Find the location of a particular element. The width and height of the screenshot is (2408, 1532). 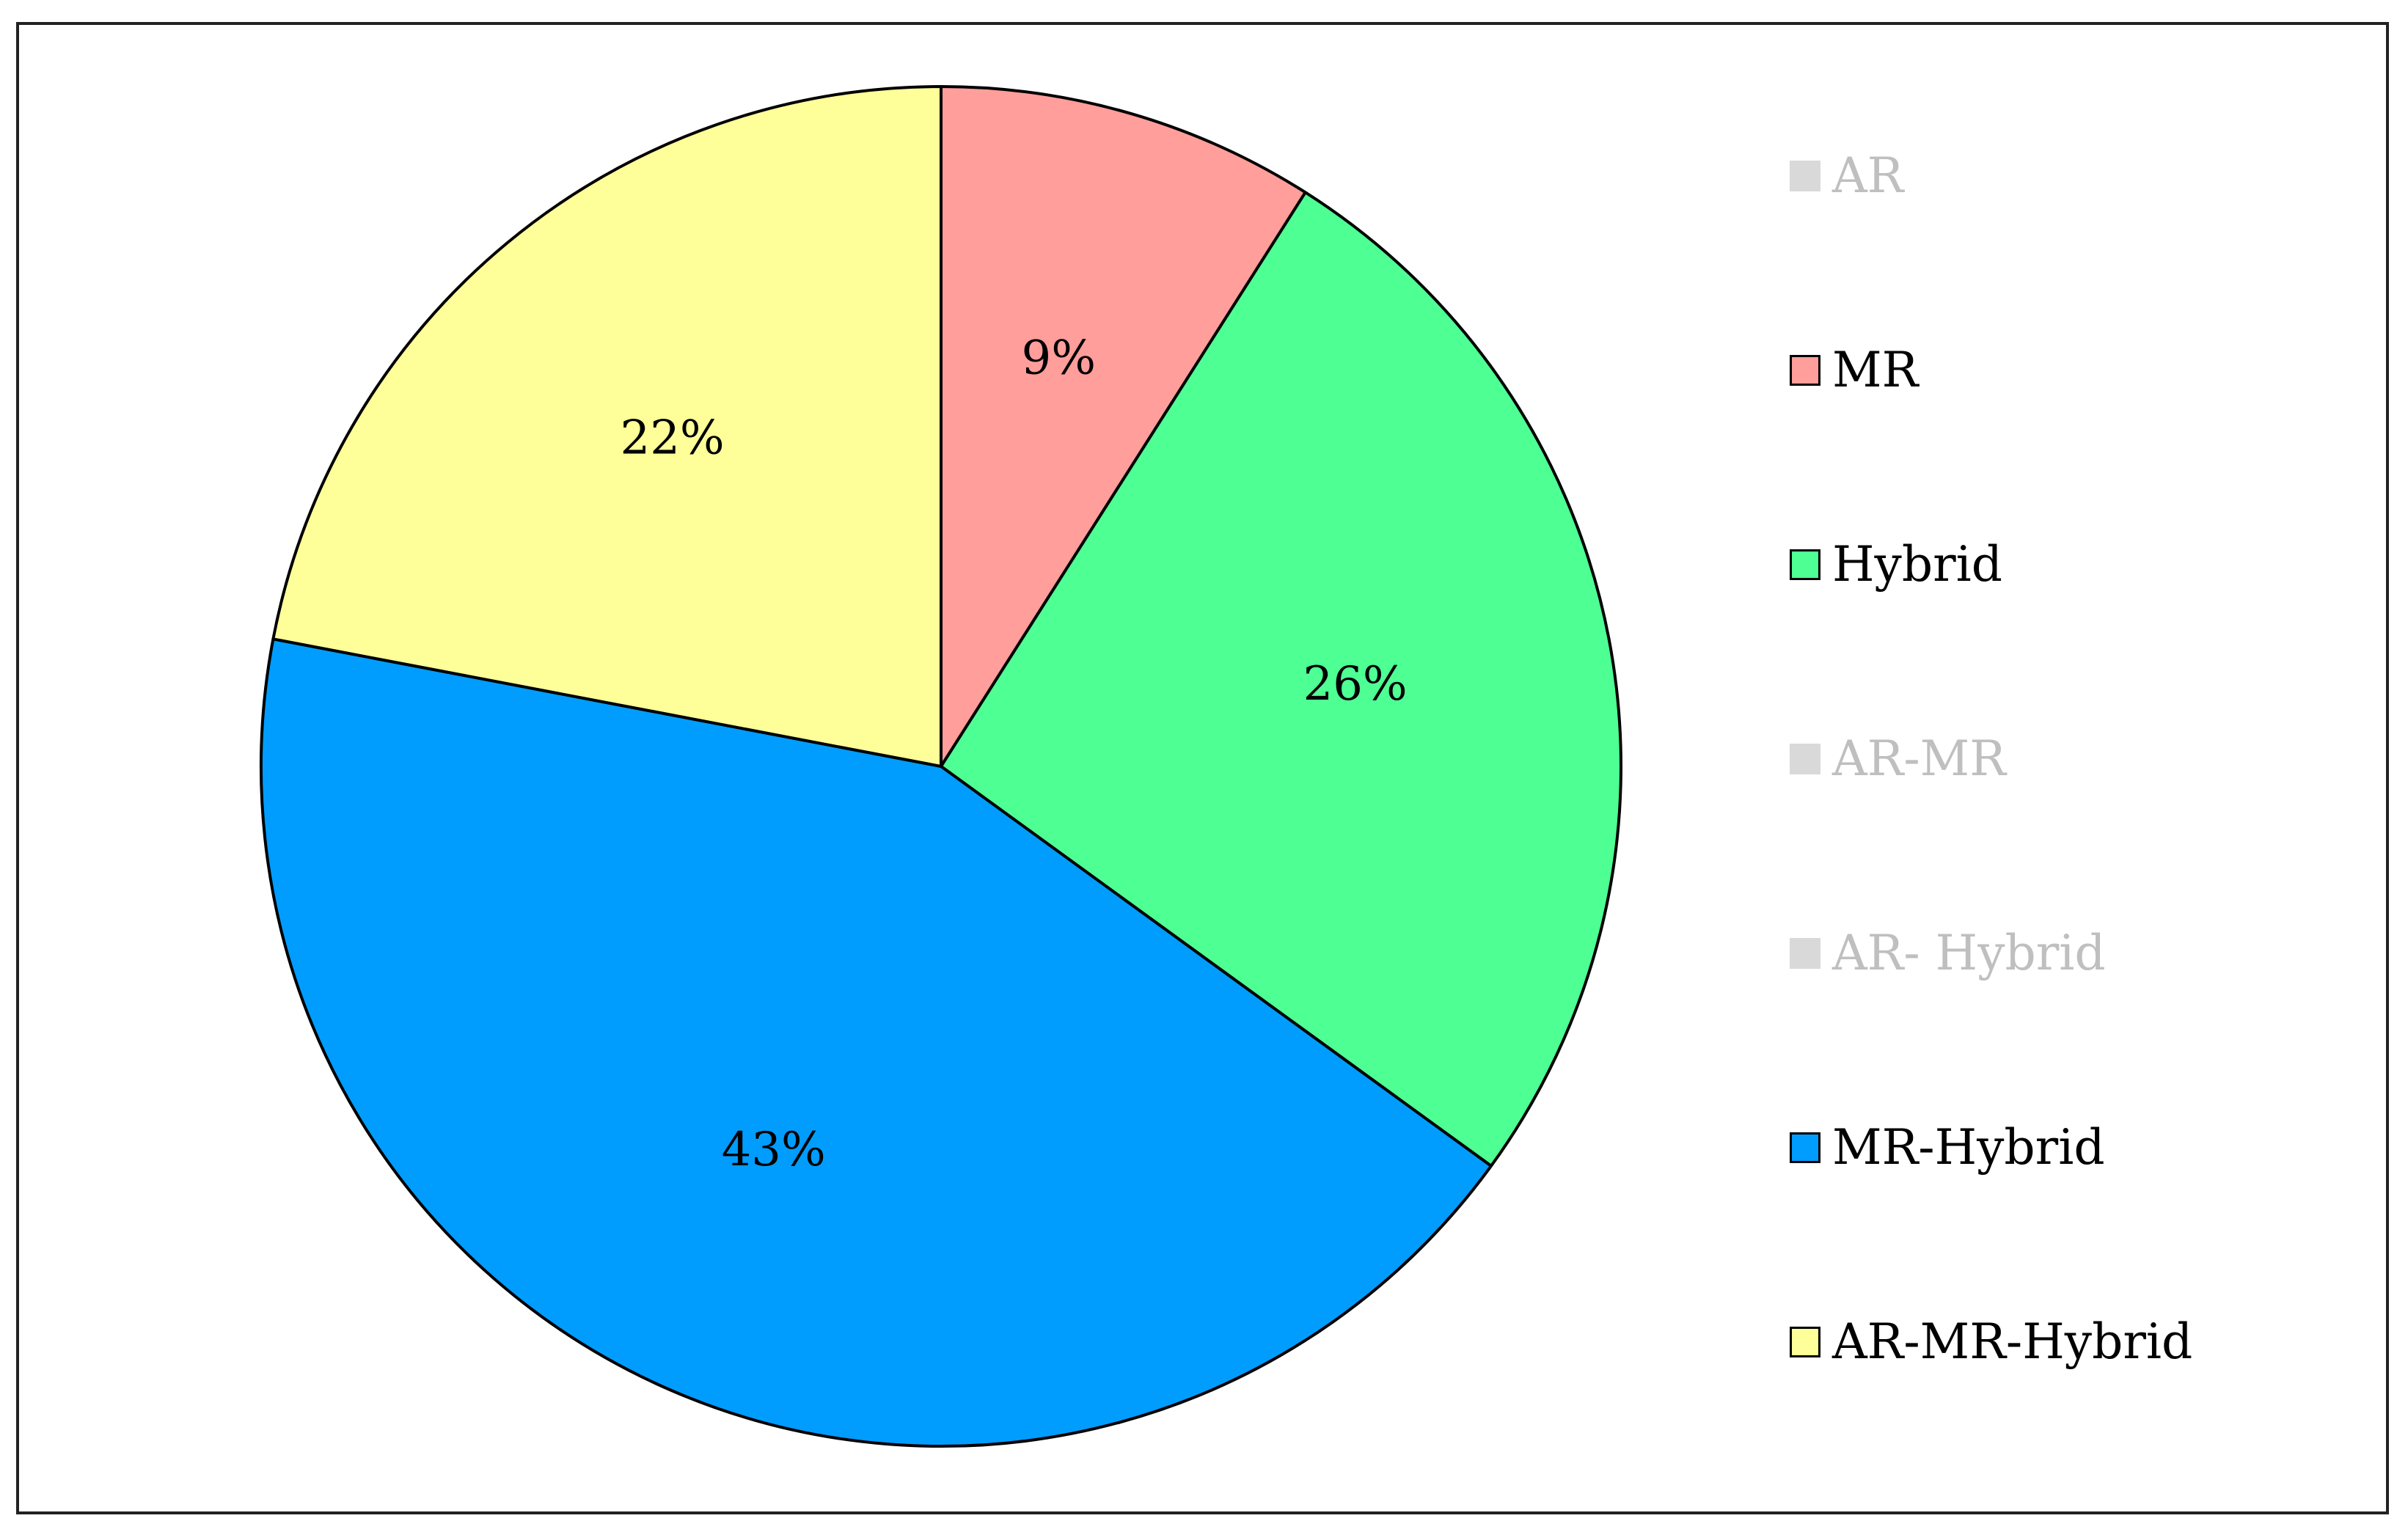

legend-label: AR- Hybrid is located at coordinates (1969, 953).